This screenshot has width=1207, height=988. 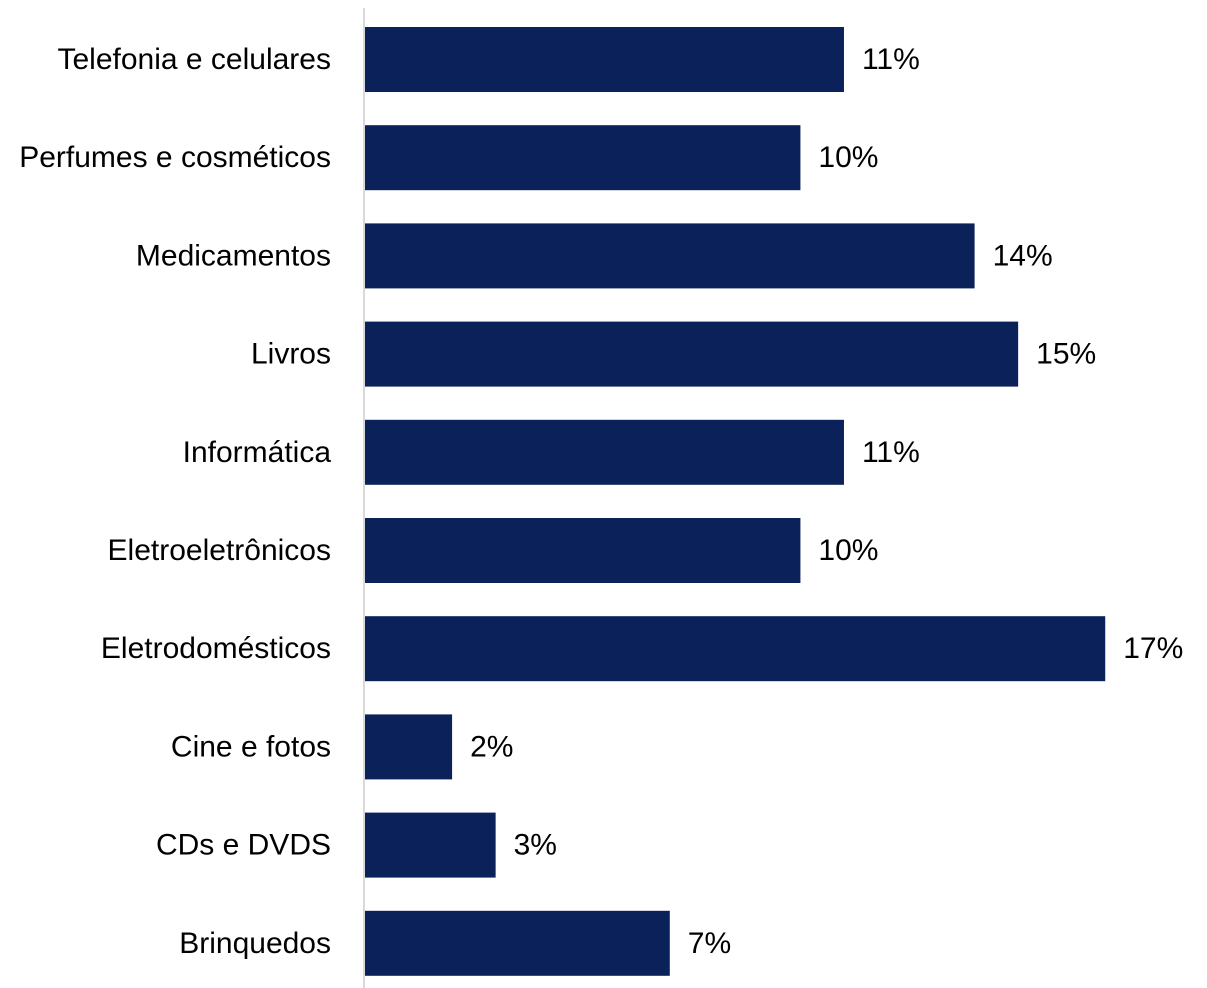 I want to click on value-label: 17%, so click(x=1153, y=648).